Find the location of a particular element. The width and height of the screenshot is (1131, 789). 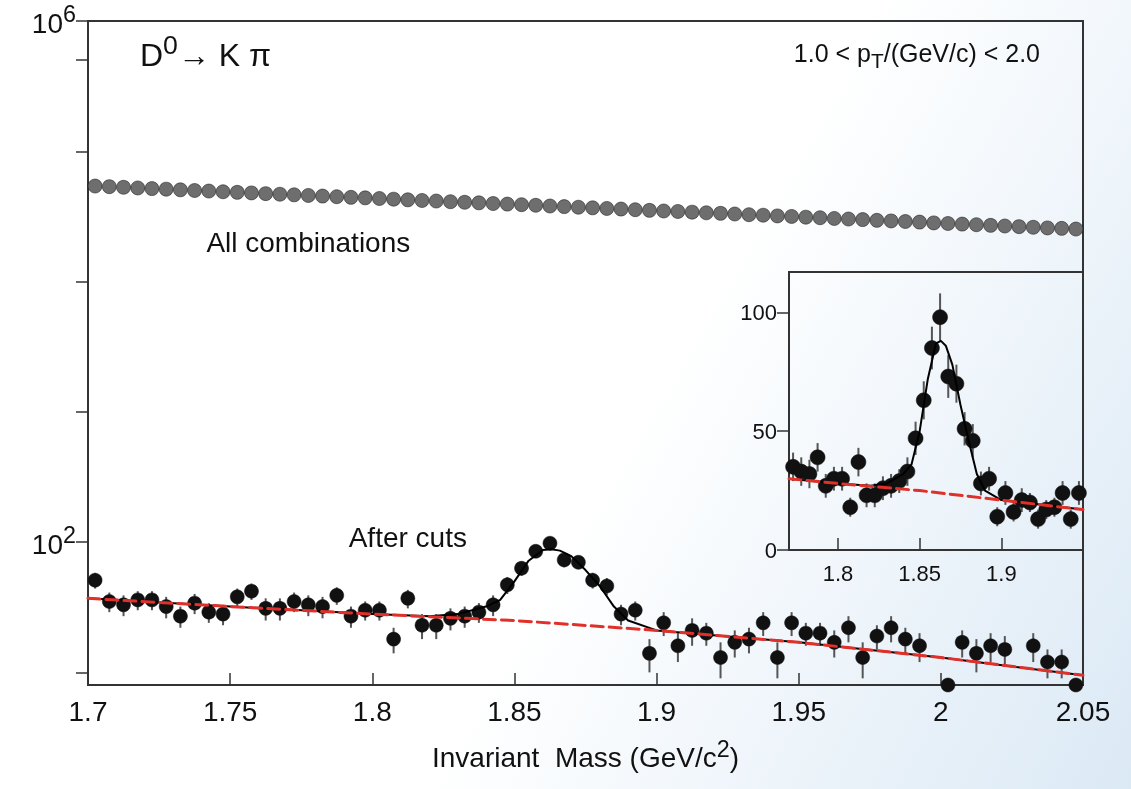

x-tick-label: 1.7 is located at coordinates (88, 711).